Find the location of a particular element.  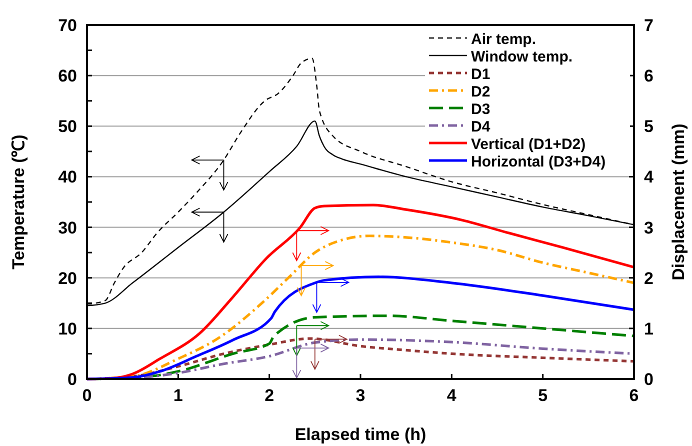

y-tick-label: 10 is located at coordinates (67, 328).